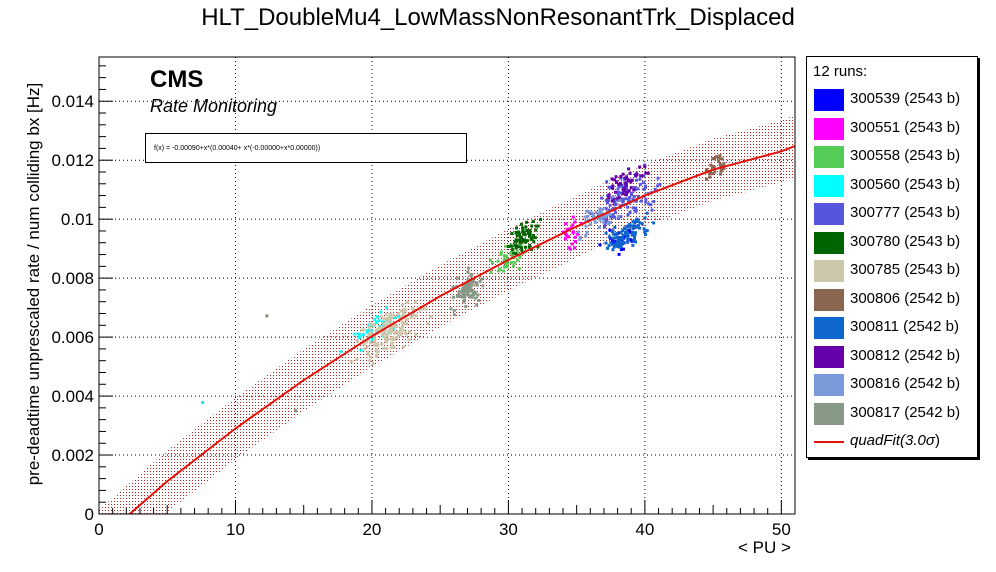 This screenshot has width=996, height=572. Describe the element at coordinates (508, 529) in the screenshot. I see `x-tick-label: 30` at that location.